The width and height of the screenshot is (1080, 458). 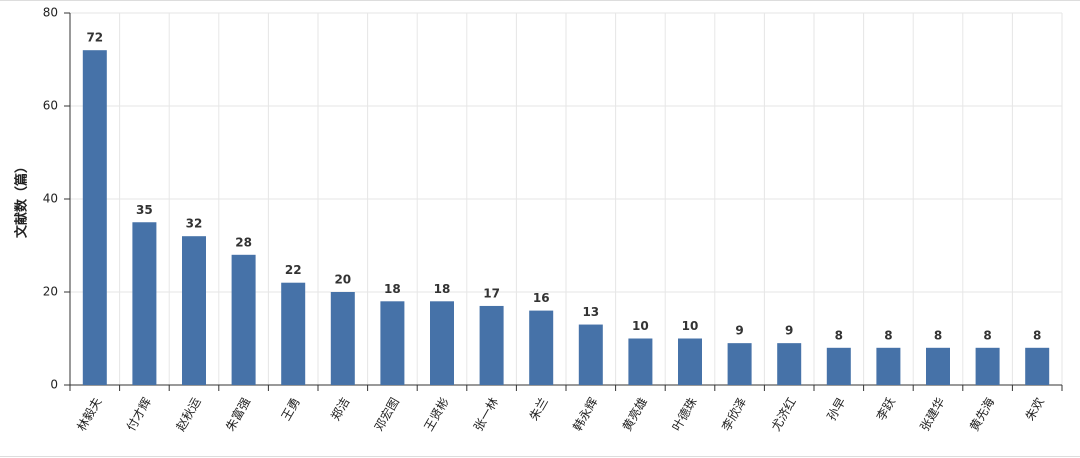 What do you see at coordinates (243, 242) in the screenshot?
I see `value-label: 28` at bounding box center [243, 242].